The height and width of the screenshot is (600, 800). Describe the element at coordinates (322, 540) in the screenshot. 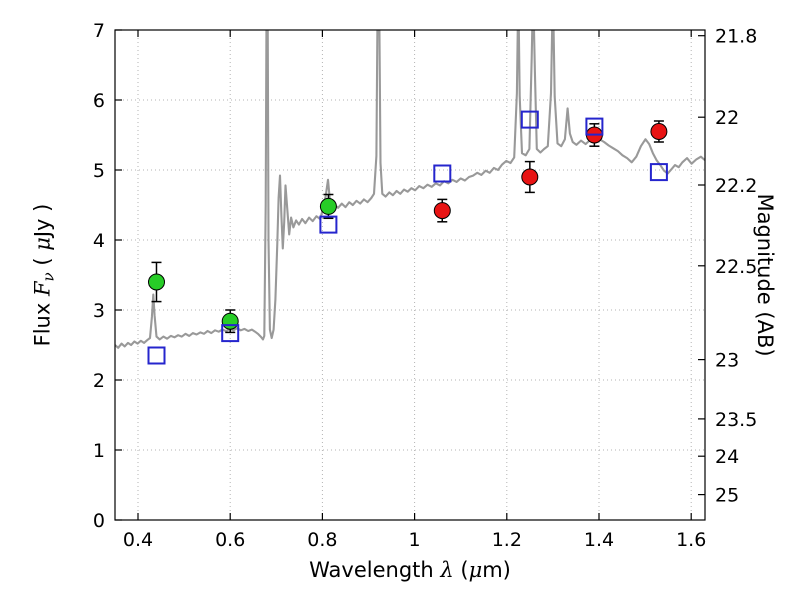

I see `x-tick-label: 0.8` at that location.